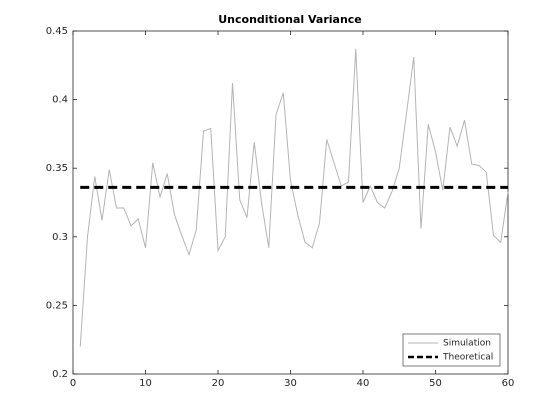  What do you see at coordinates (218, 383) in the screenshot?
I see `x-tick-label: 20` at bounding box center [218, 383].